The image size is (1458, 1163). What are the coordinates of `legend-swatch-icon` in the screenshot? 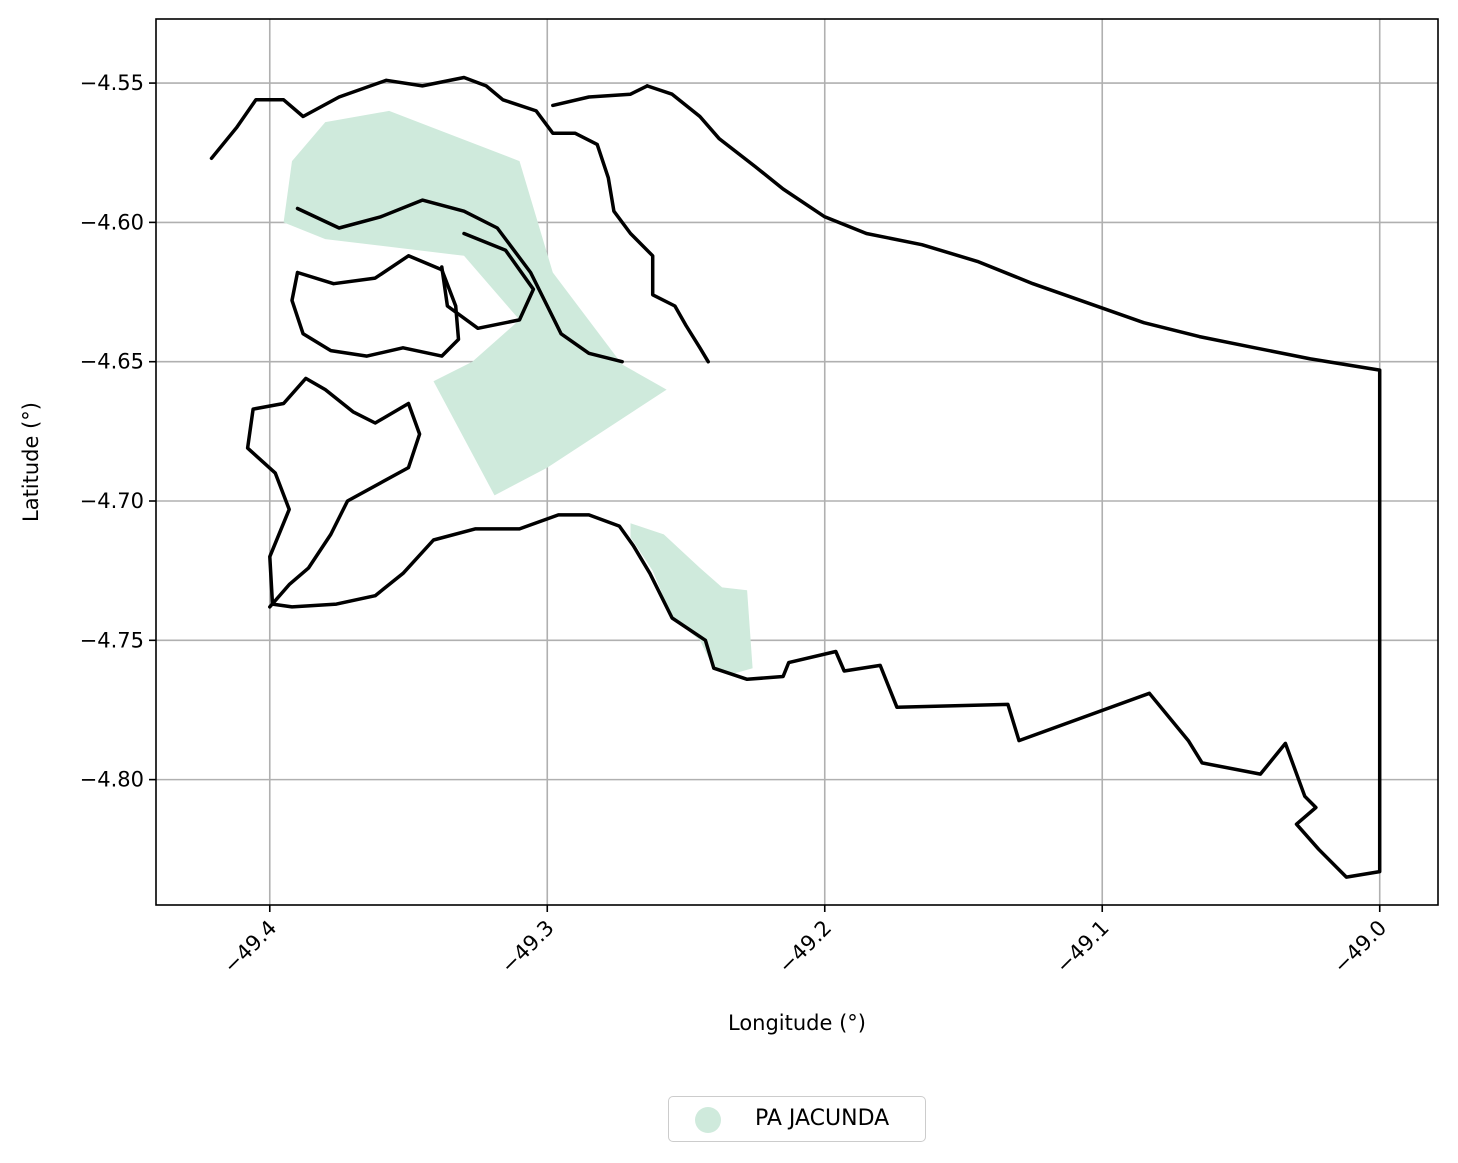 It's located at (708, 1120).